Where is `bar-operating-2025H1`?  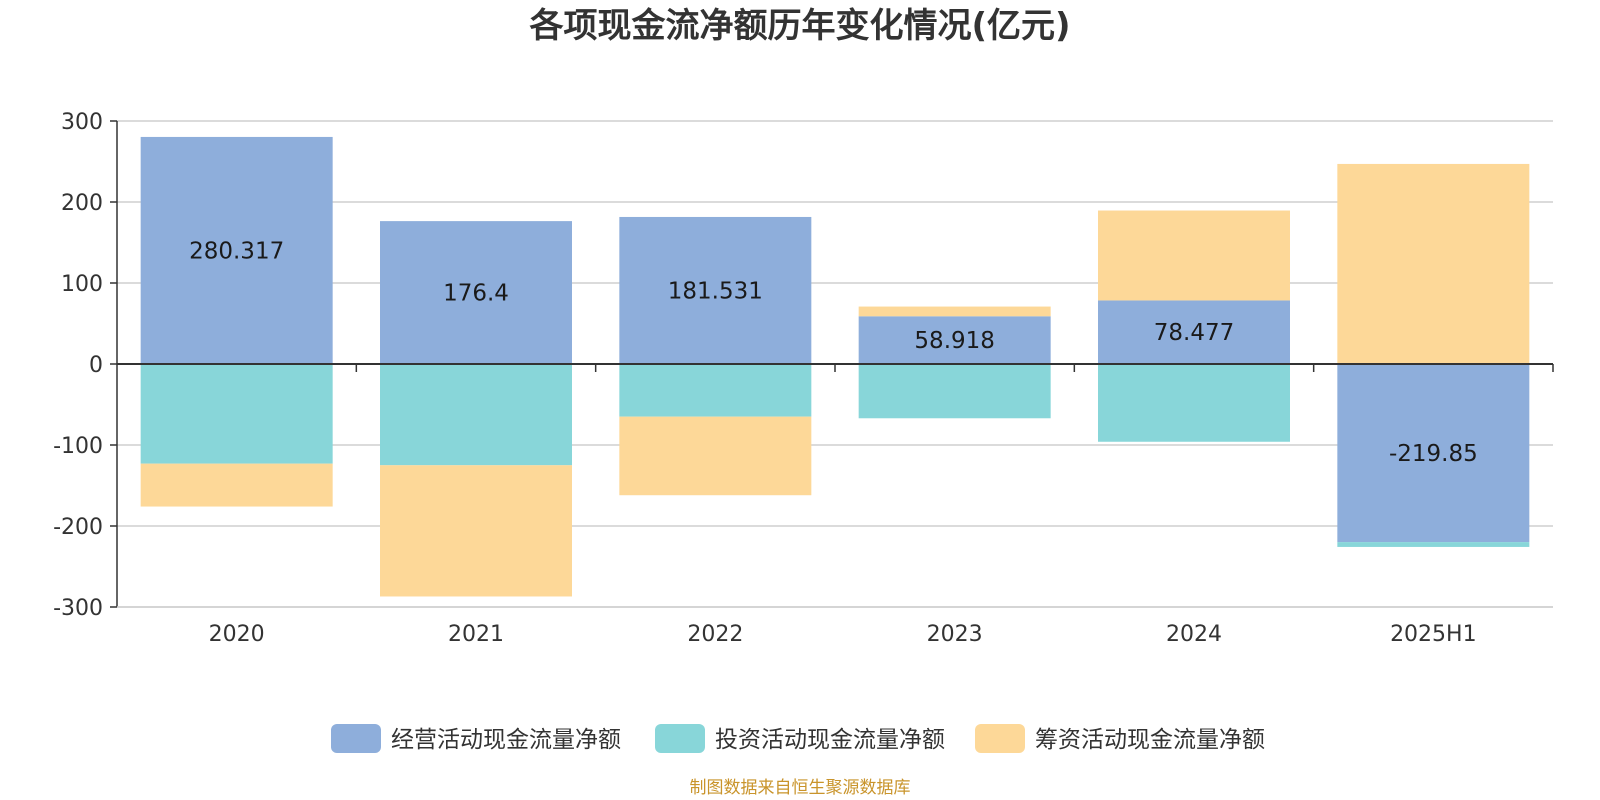
bar-operating-2025H1 is located at coordinates (1433, 453).